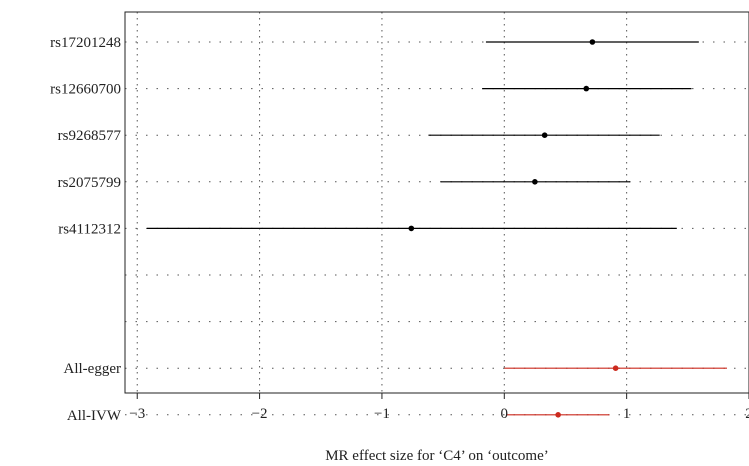 Image resolution: width=749 pixels, height=466 pixels. What do you see at coordinates (85, 43) in the screenshot?
I see `row-label: rs17201248` at bounding box center [85, 43].